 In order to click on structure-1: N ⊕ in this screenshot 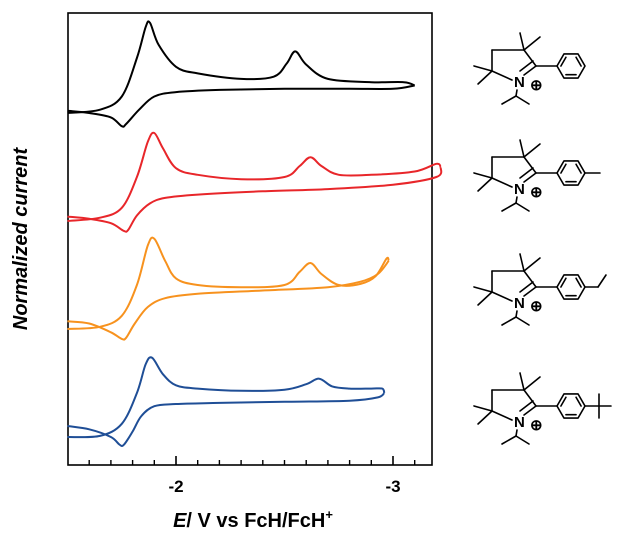, I will do `click(529, 68)`.